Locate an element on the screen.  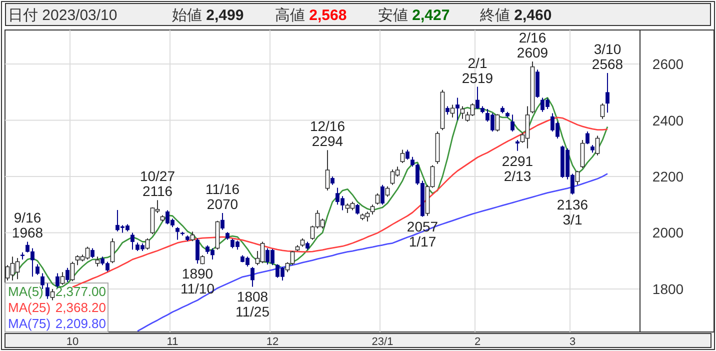
note: 2136 3/1 is located at coordinates (572, 212).